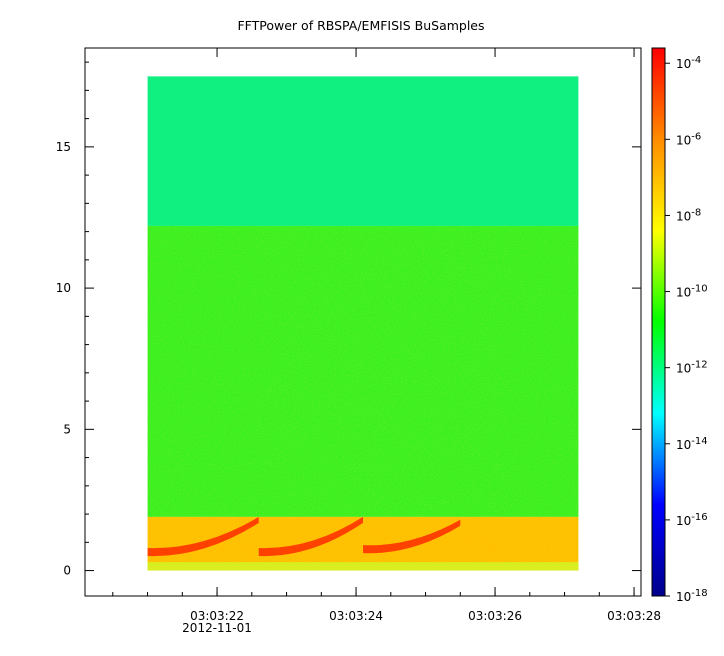 This screenshot has height=656, width=724. Describe the element at coordinates (217, 628) in the screenshot. I see `x-date-label: 2012-11-01` at that location.